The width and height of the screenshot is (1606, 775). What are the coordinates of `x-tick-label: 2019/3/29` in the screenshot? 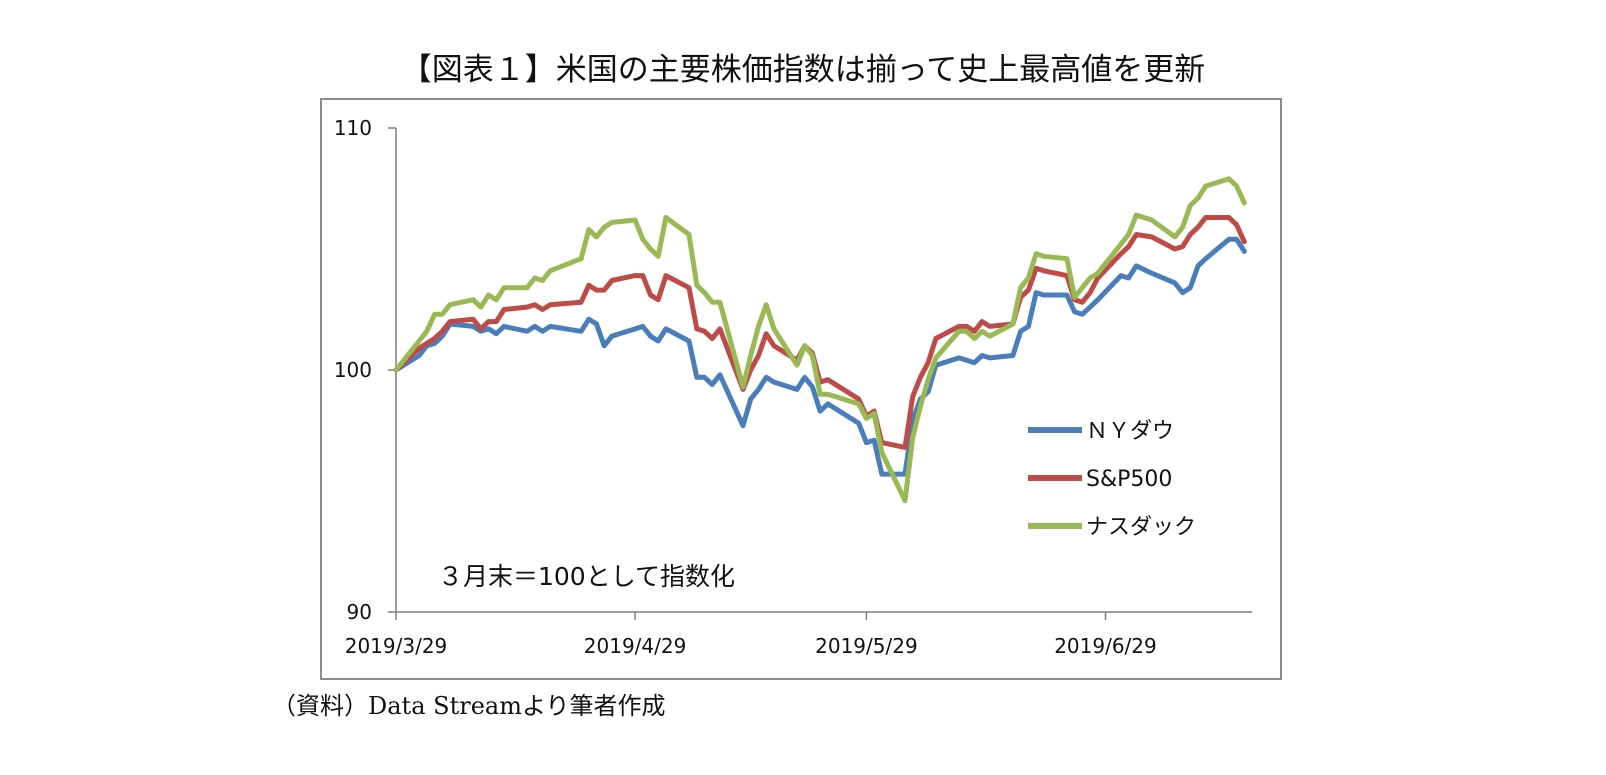 It's located at (396, 646).